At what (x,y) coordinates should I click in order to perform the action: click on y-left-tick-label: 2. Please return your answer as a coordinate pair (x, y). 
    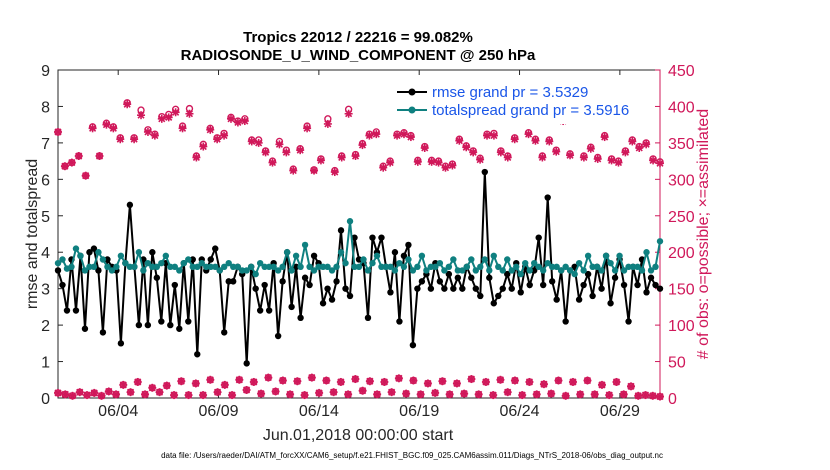
    Looking at the image, I should click on (45, 326).